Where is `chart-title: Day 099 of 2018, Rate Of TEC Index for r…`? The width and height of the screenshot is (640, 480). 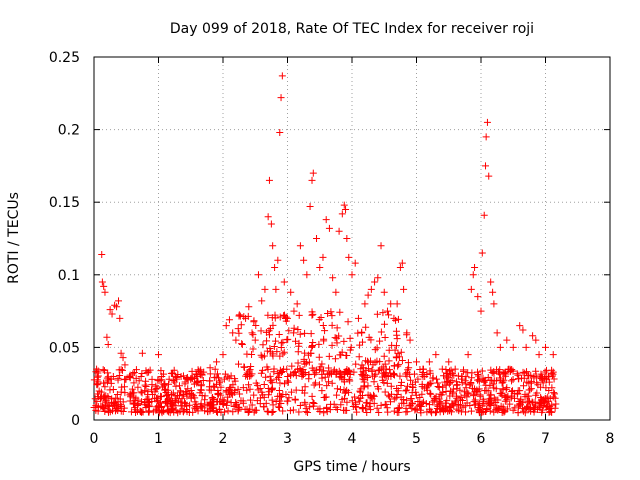
chart-title: Day 099 of 2018, Rate Of TEC Index for r… is located at coordinates (352, 29).